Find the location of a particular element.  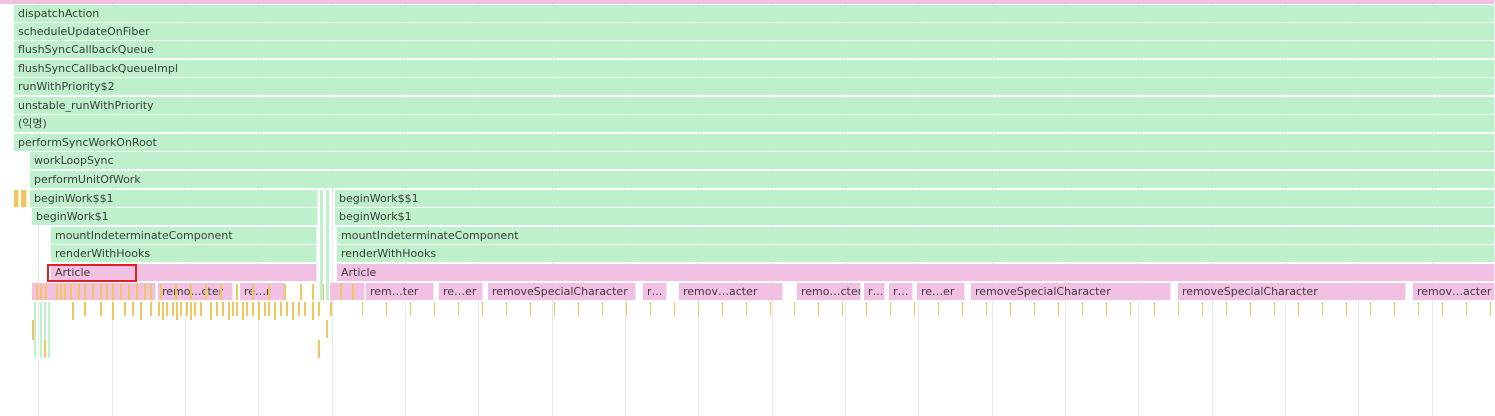

flame-frame: runWithPriority$2 is located at coordinates (754, 86).